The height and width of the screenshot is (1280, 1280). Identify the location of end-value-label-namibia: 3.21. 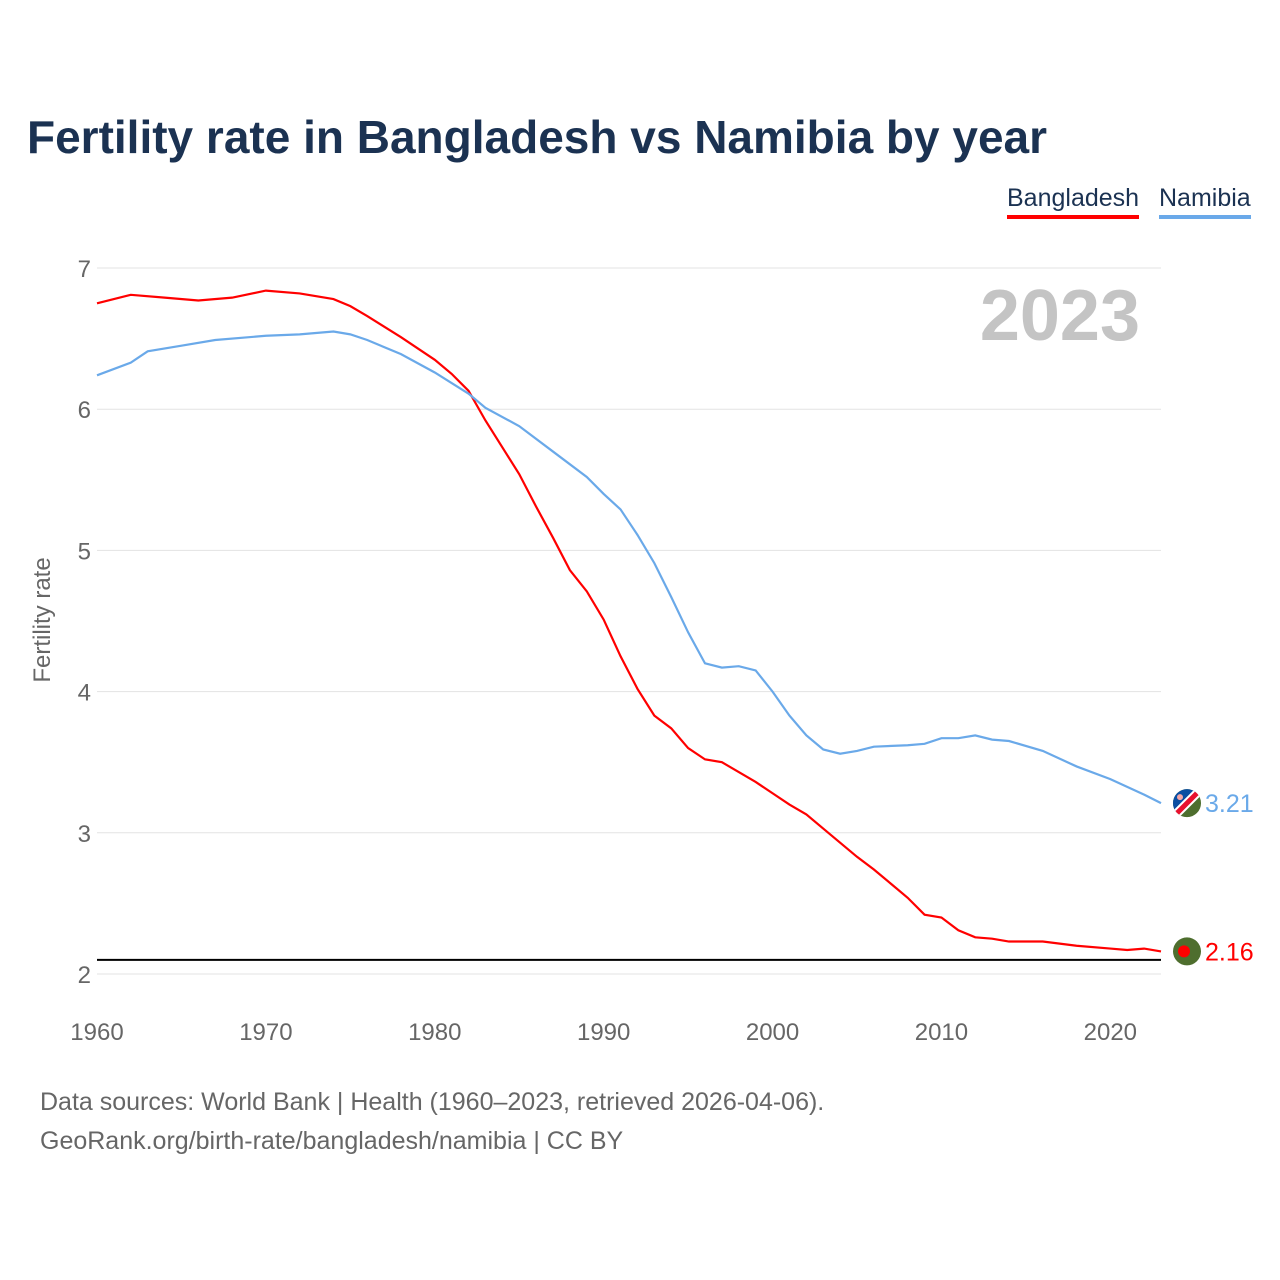
(1229, 804).